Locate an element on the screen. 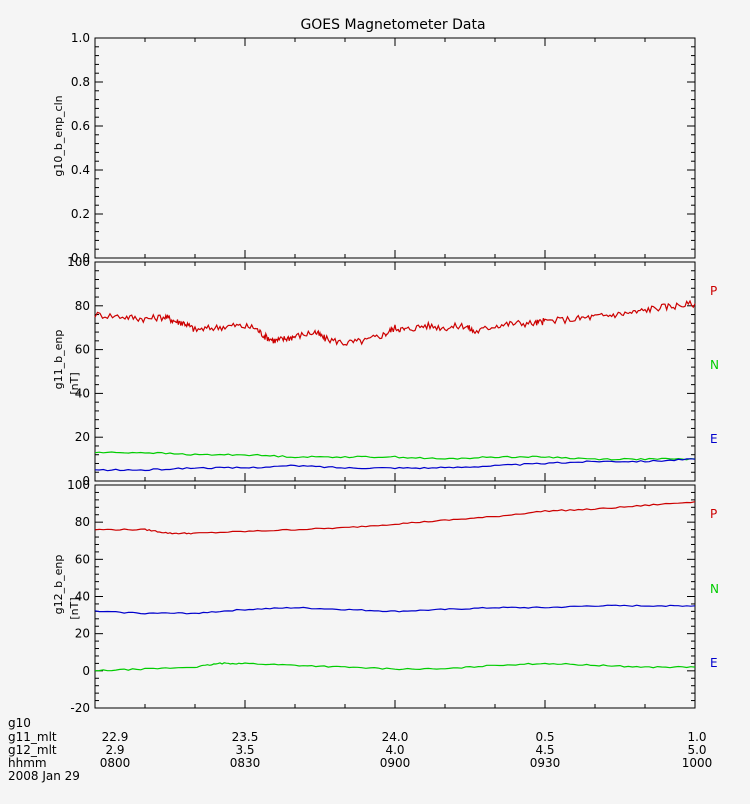 This screenshot has width=750, height=804. footer-value: 4.0 is located at coordinates (394, 750).